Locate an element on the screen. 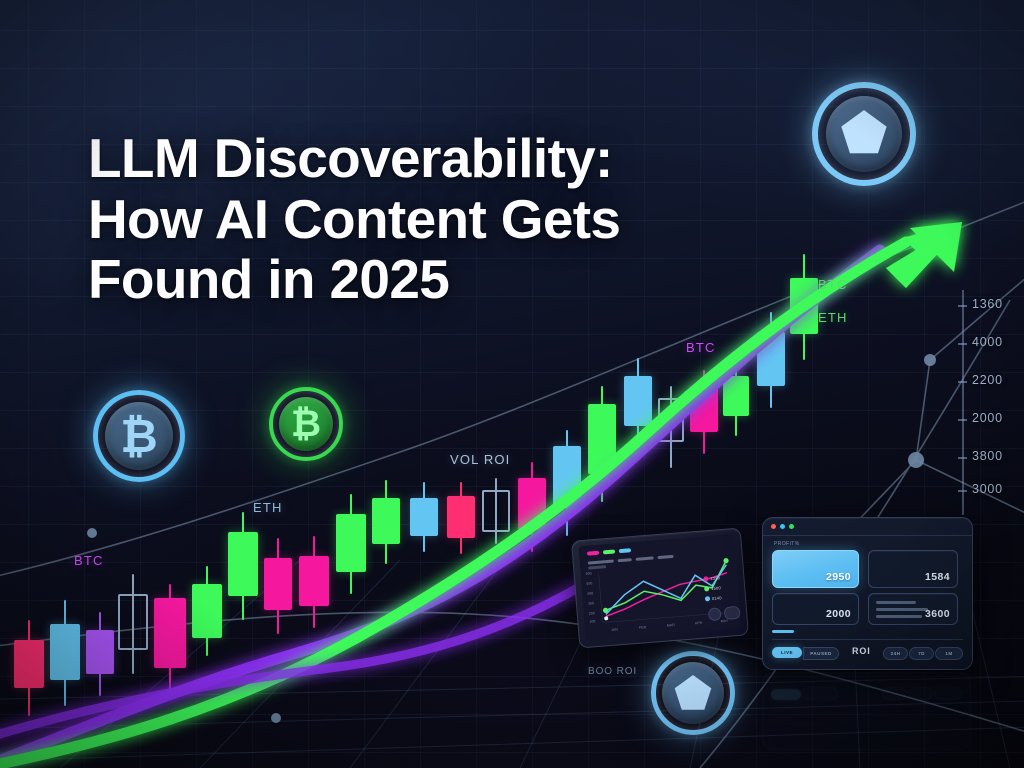 This screenshot has width=1024, height=768. maximize-icon is located at coordinates (791, 526).